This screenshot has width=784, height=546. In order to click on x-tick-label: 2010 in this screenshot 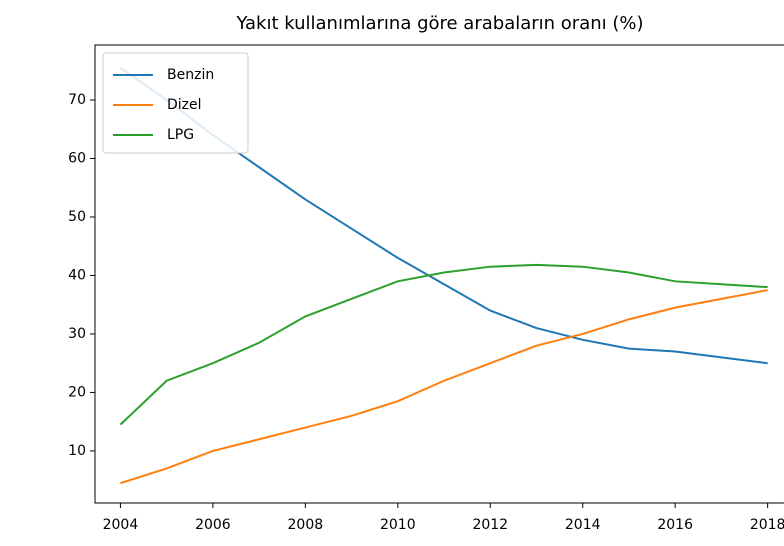, I will do `click(398, 525)`.